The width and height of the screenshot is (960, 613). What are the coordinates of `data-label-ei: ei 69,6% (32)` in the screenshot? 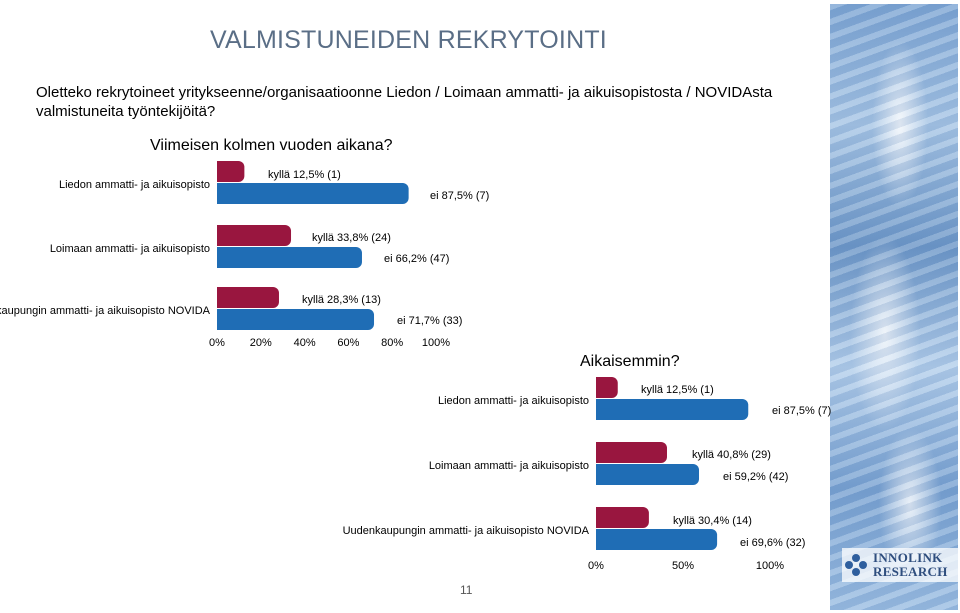 It's located at (772, 543).